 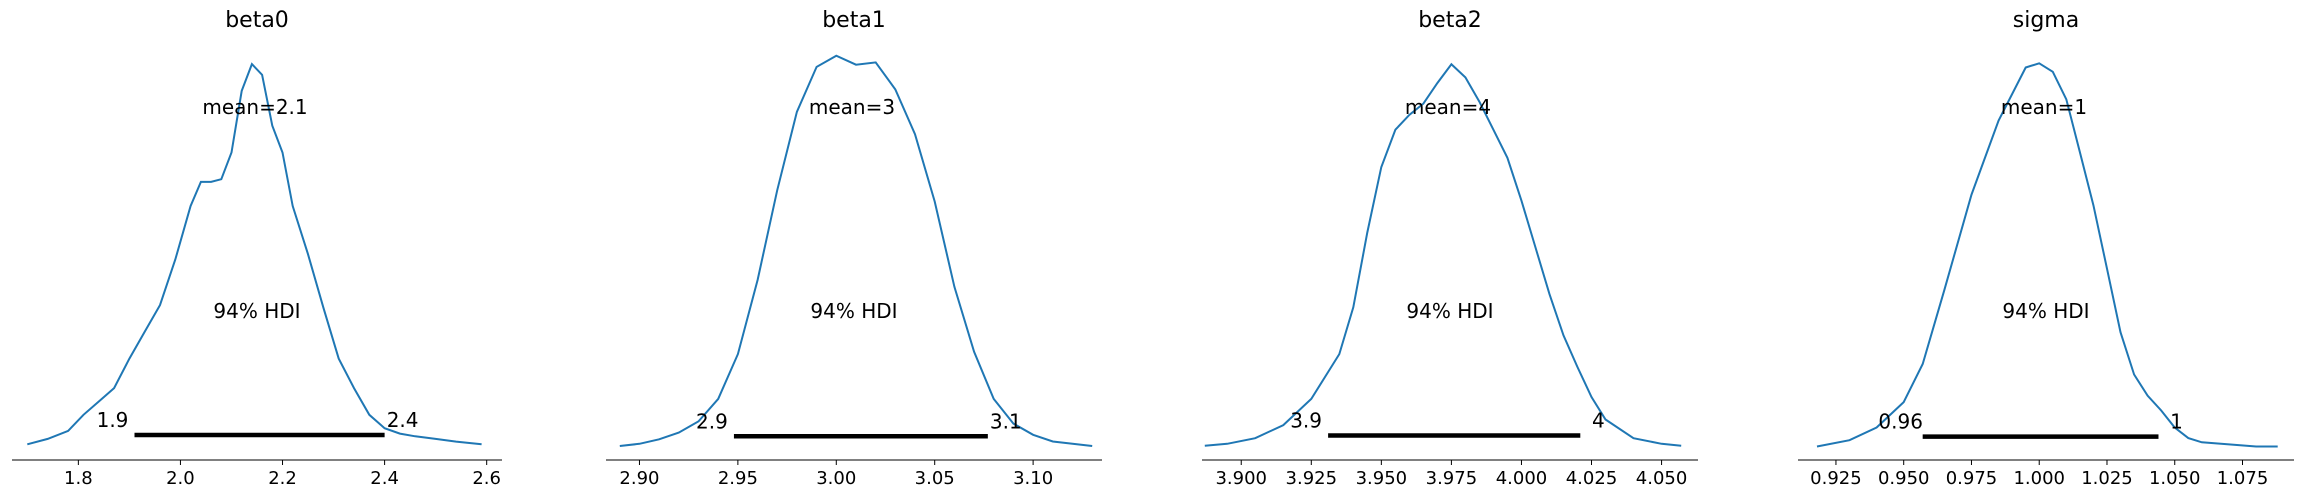 What do you see at coordinates (2243, 478) in the screenshot?
I see `x-tick-label: 1.075` at bounding box center [2243, 478].